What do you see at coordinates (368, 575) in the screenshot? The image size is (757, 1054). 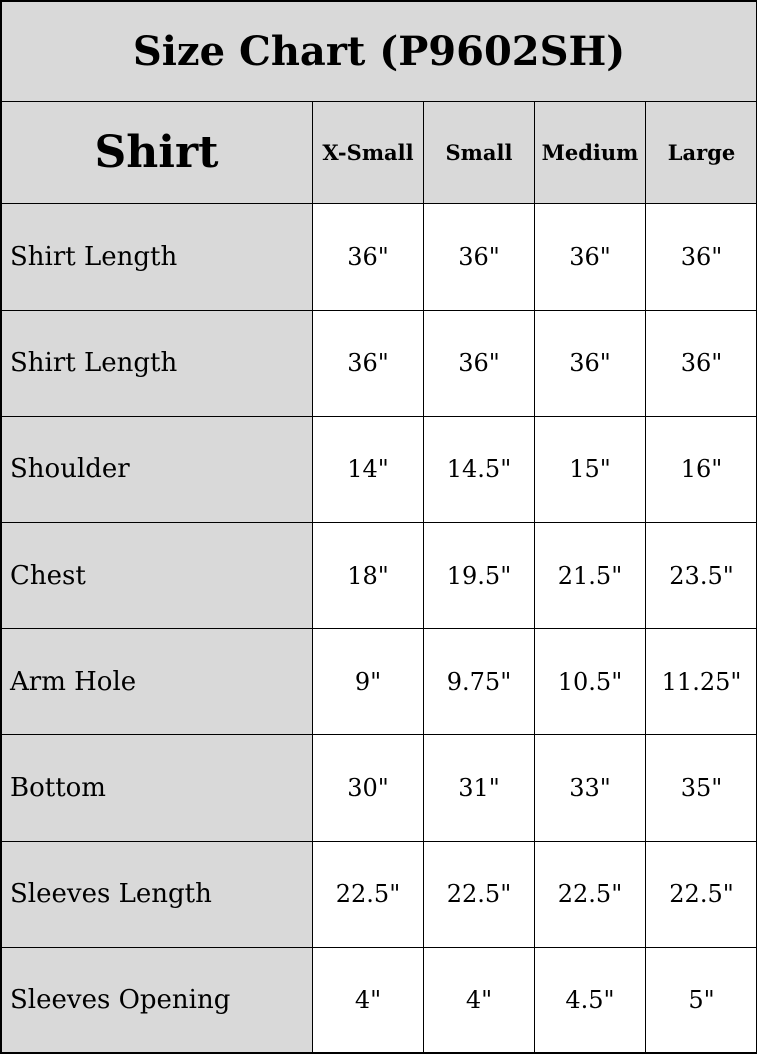 I see `measurement-cell: 18"` at bounding box center [368, 575].